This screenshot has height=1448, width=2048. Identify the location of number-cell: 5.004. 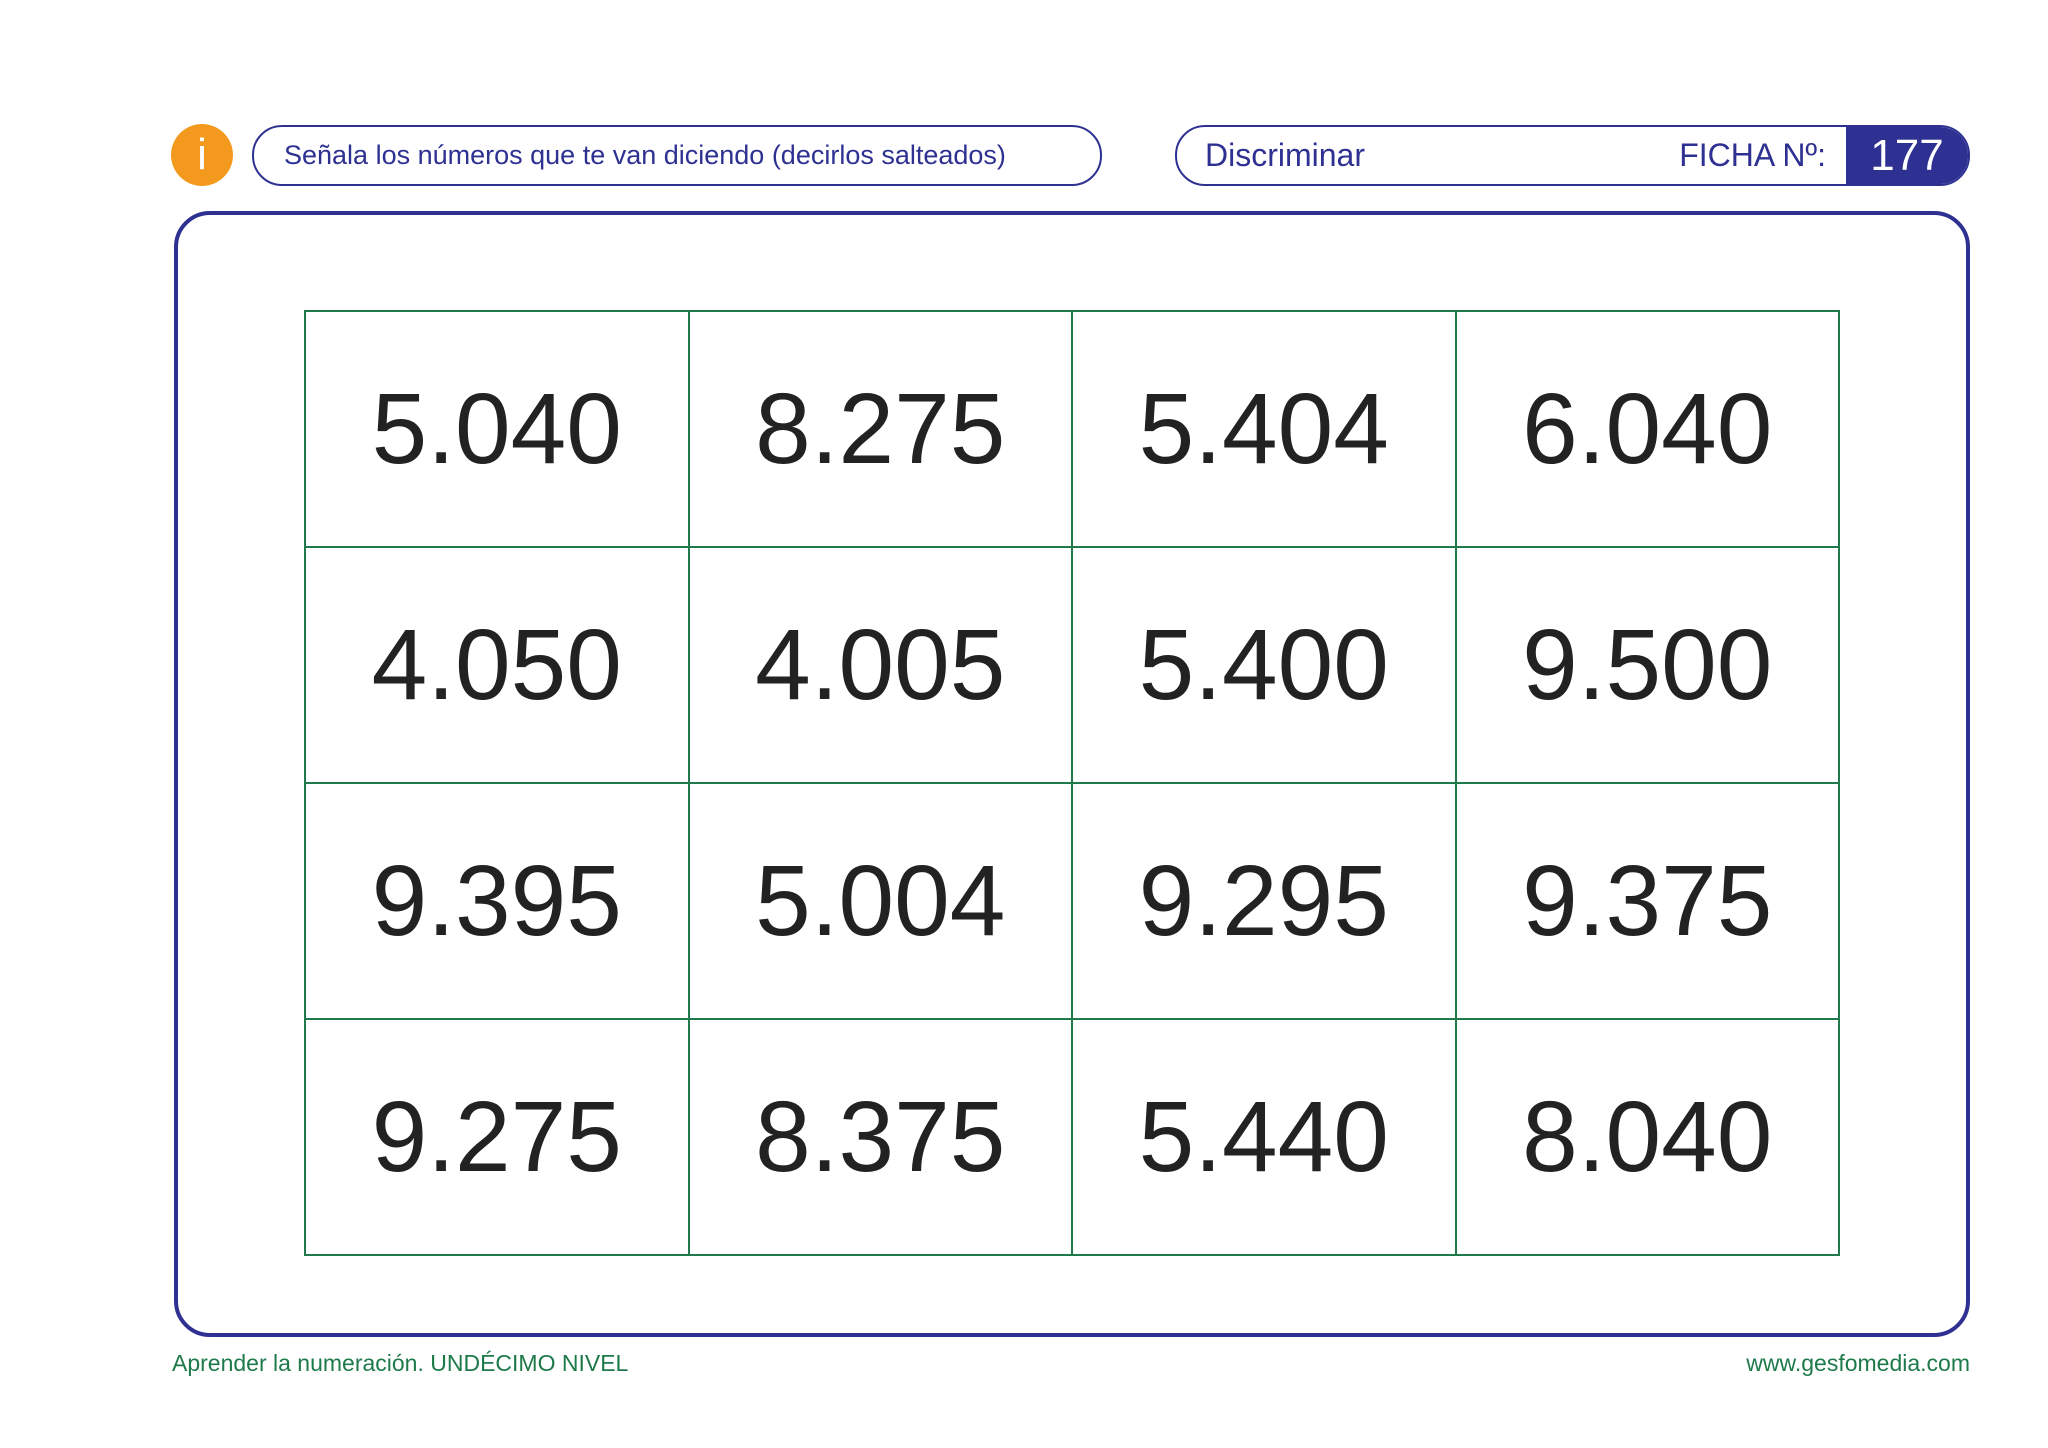
(880, 901).